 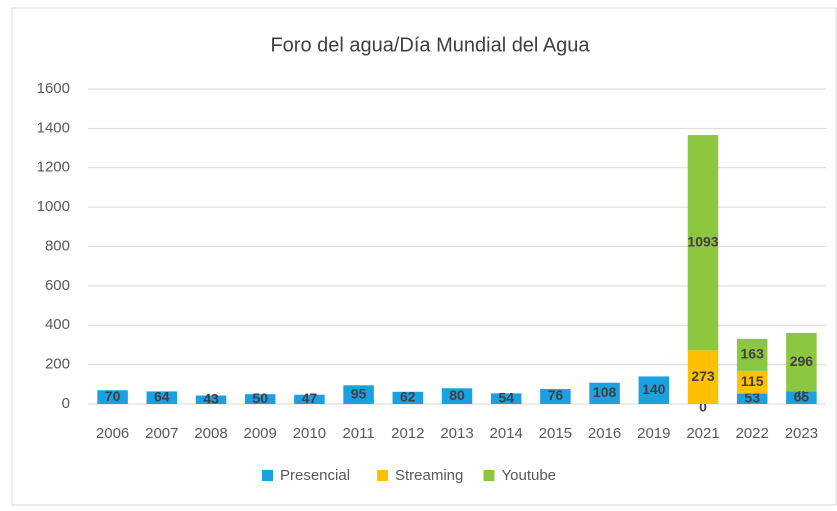 What do you see at coordinates (66, 403) in the screenshot?
I see `y-tick-label: 0` at bounding box center [66, 403].